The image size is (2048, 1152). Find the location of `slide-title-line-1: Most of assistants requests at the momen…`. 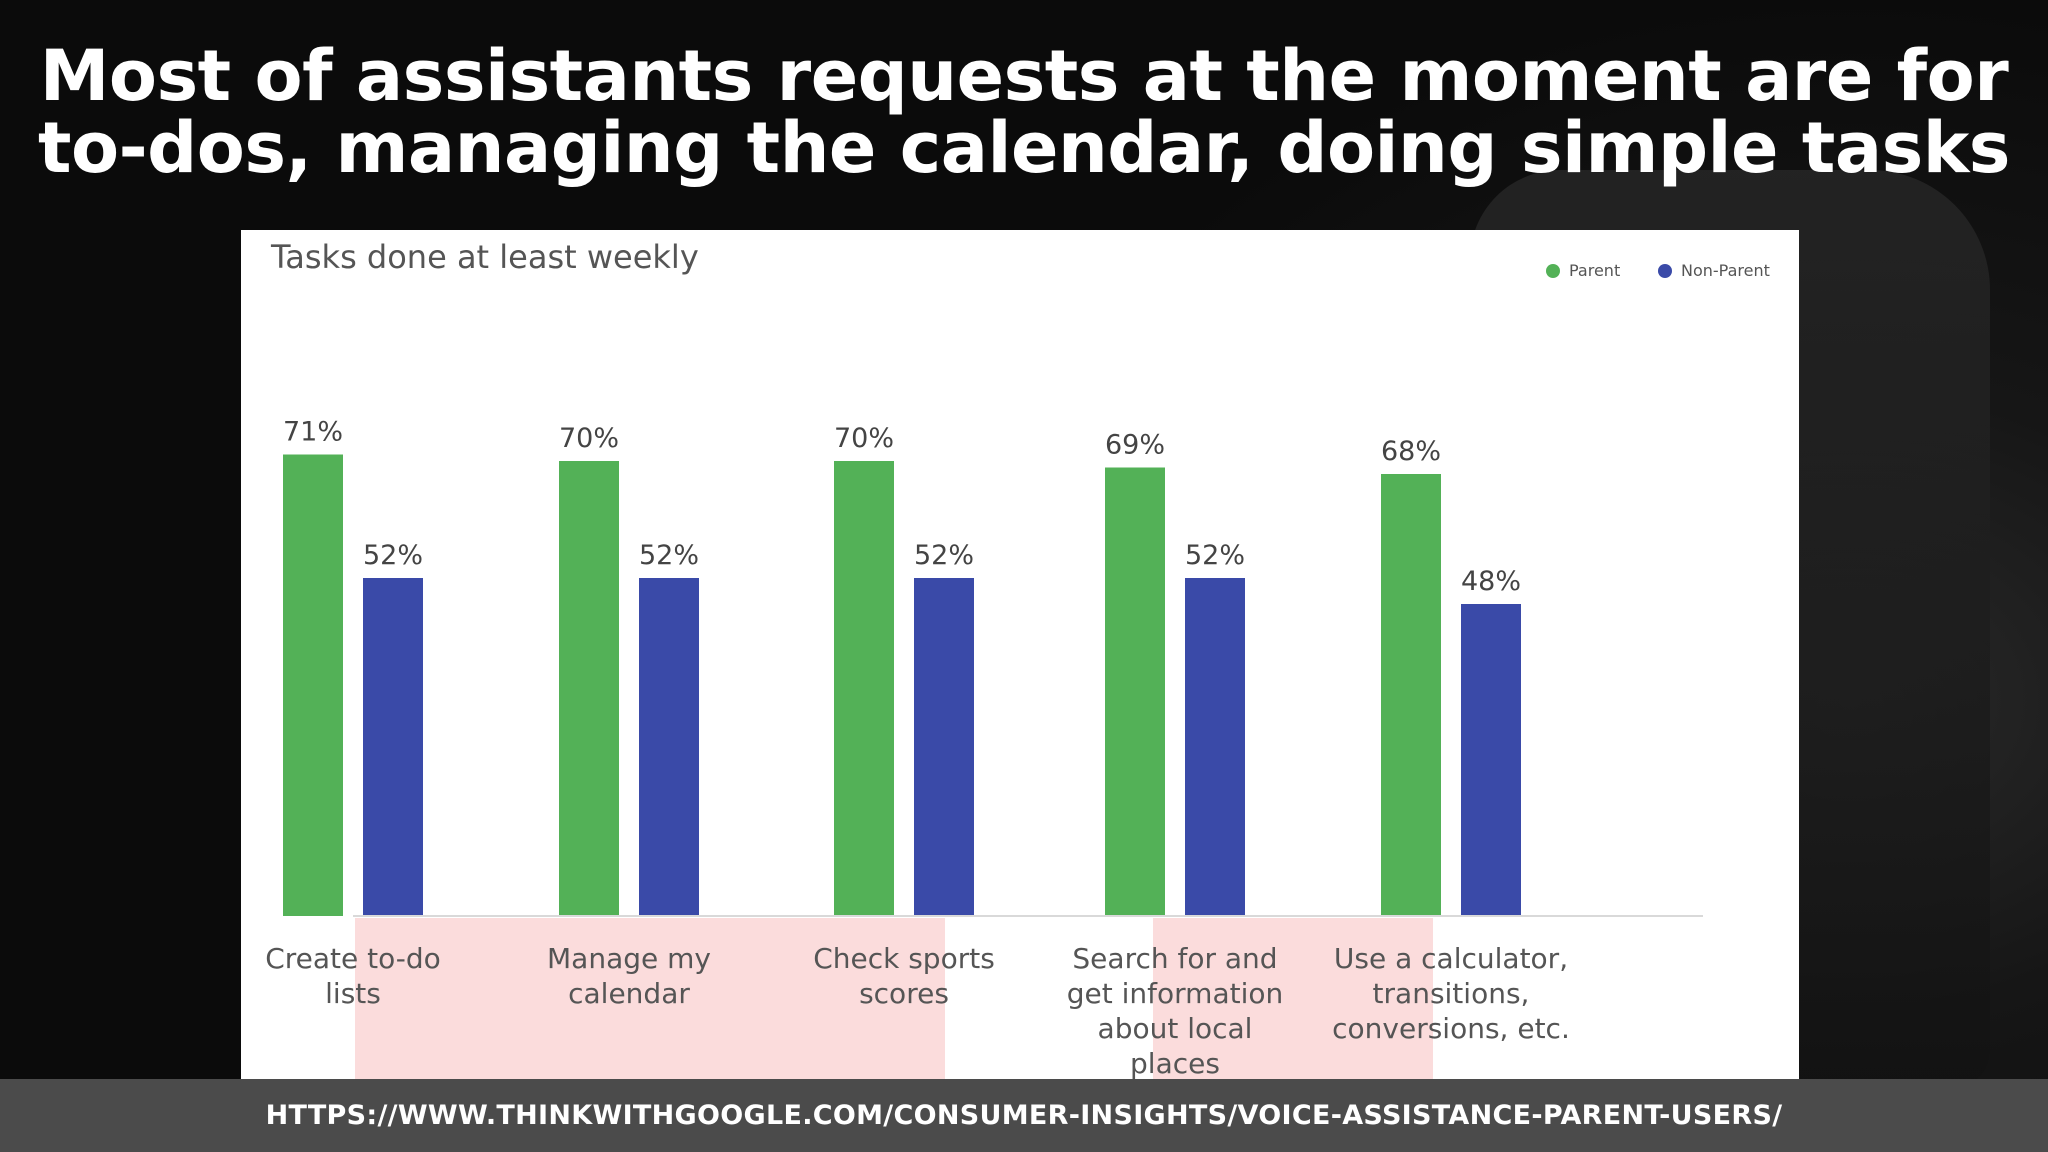

slide-title-line-1: Most of assistants requests at the momen… is located at coordinates (1024, 76).